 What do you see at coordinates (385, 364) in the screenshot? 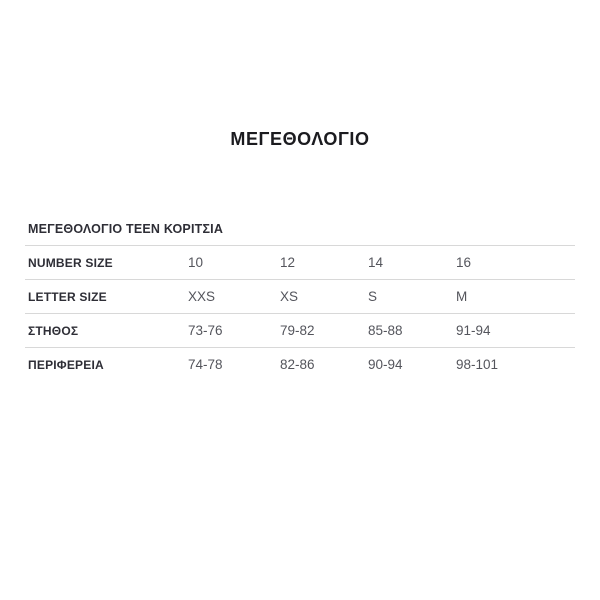
I see `table-cell: 90-94` at bounding box center [385, 364].